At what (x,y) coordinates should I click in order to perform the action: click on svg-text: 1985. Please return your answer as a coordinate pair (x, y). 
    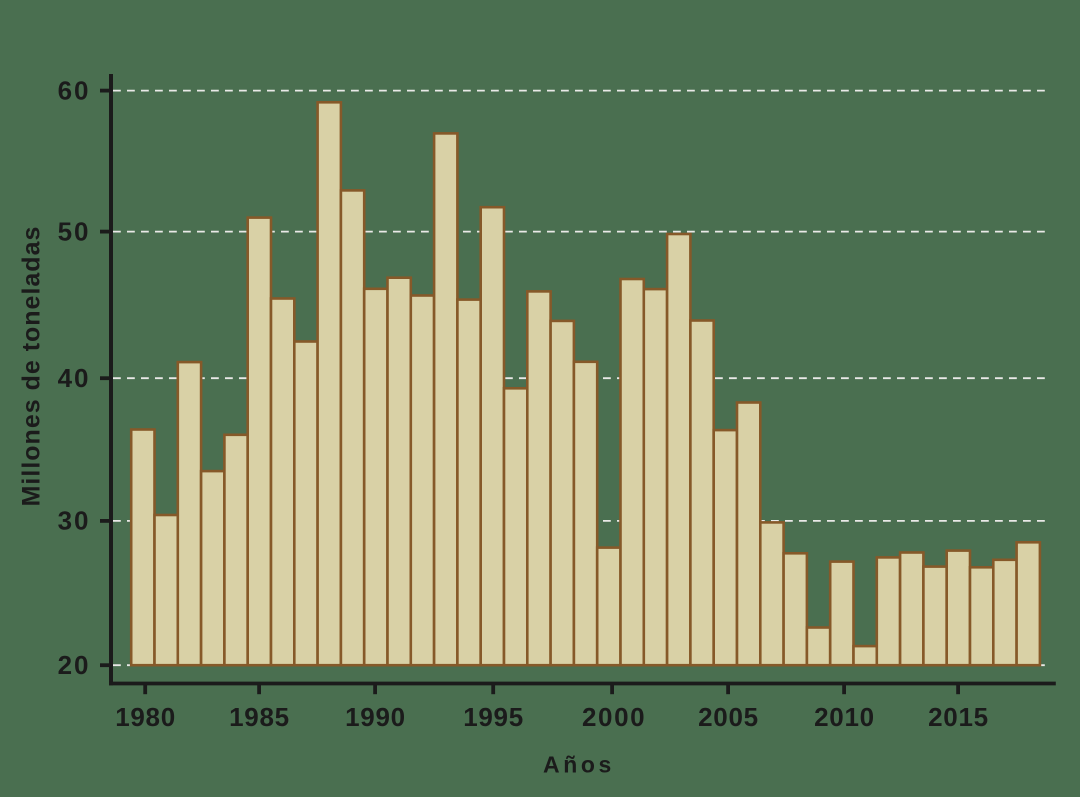
    Looking at the image, I should click on (259, 717).